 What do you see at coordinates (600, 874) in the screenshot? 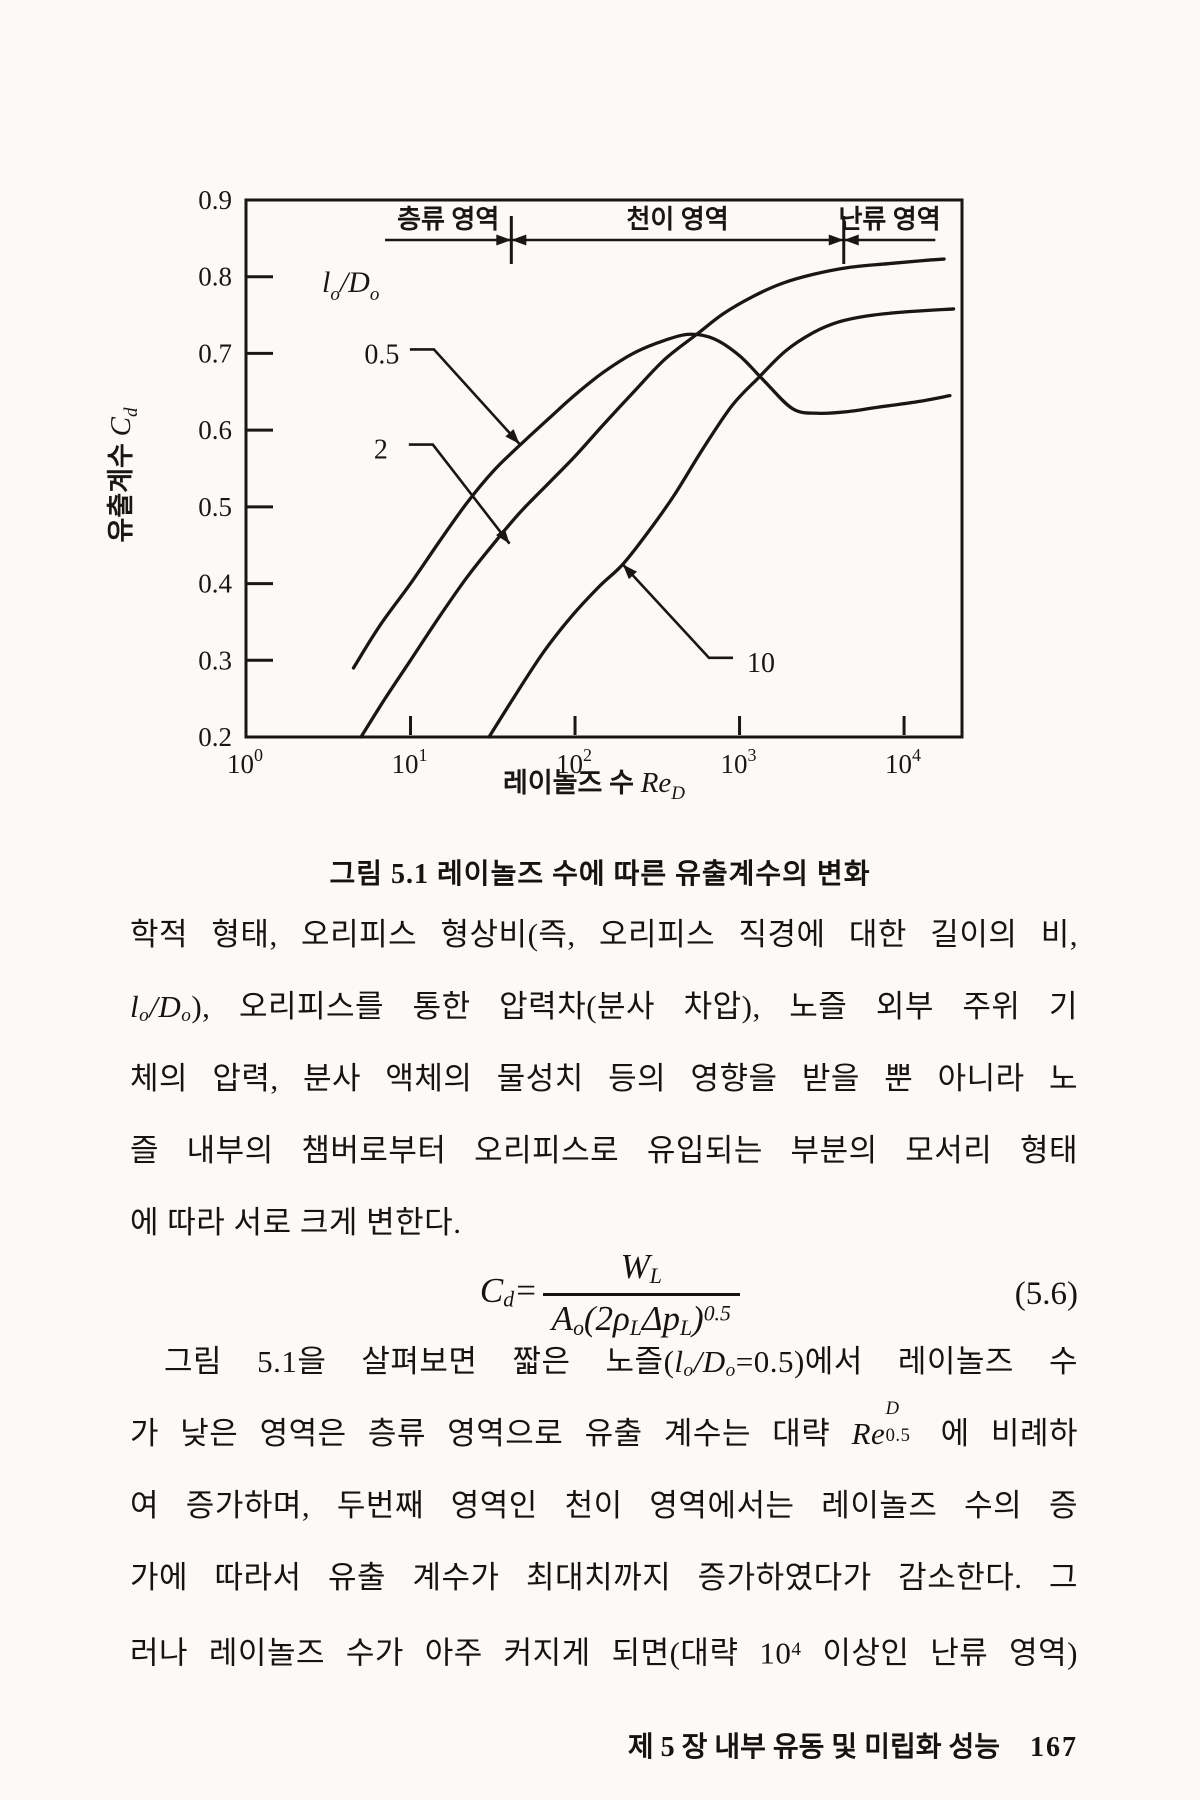
I see `figure-caption: 그림 5.1 레이놀즈 수에 따른 유출계수의 변화` at bounding box center [600, 874].